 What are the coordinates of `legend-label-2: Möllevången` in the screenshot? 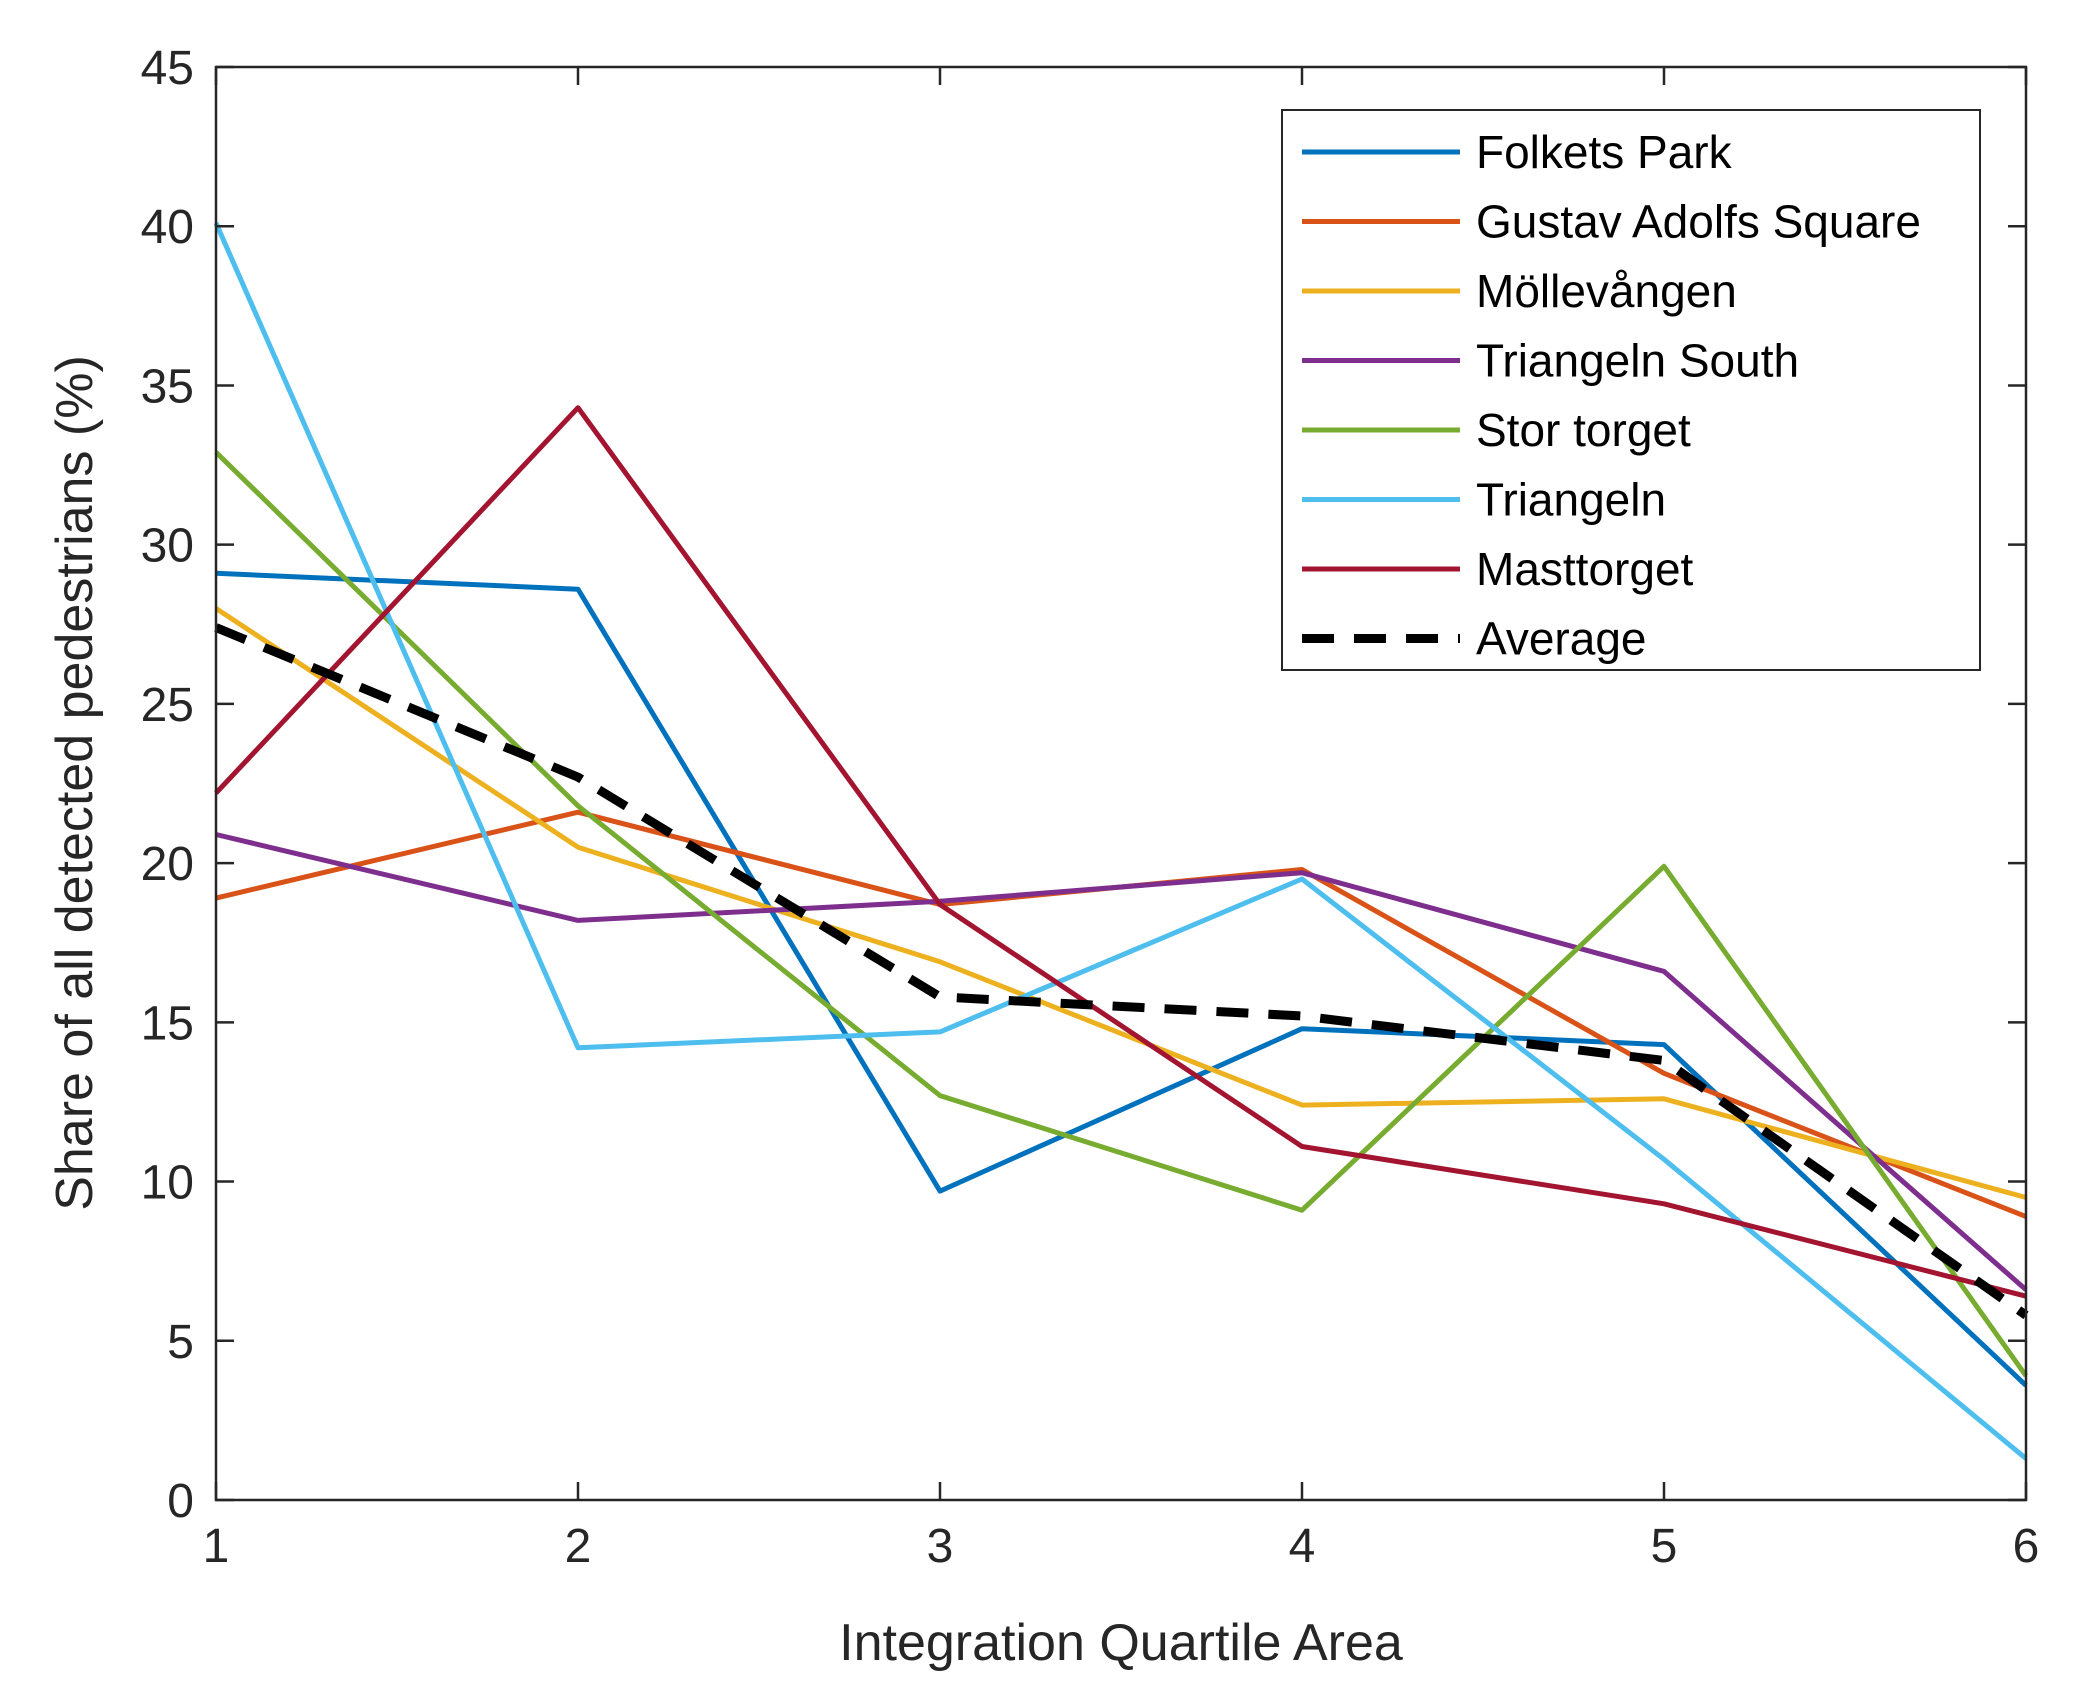 It's located at (1606, 291).